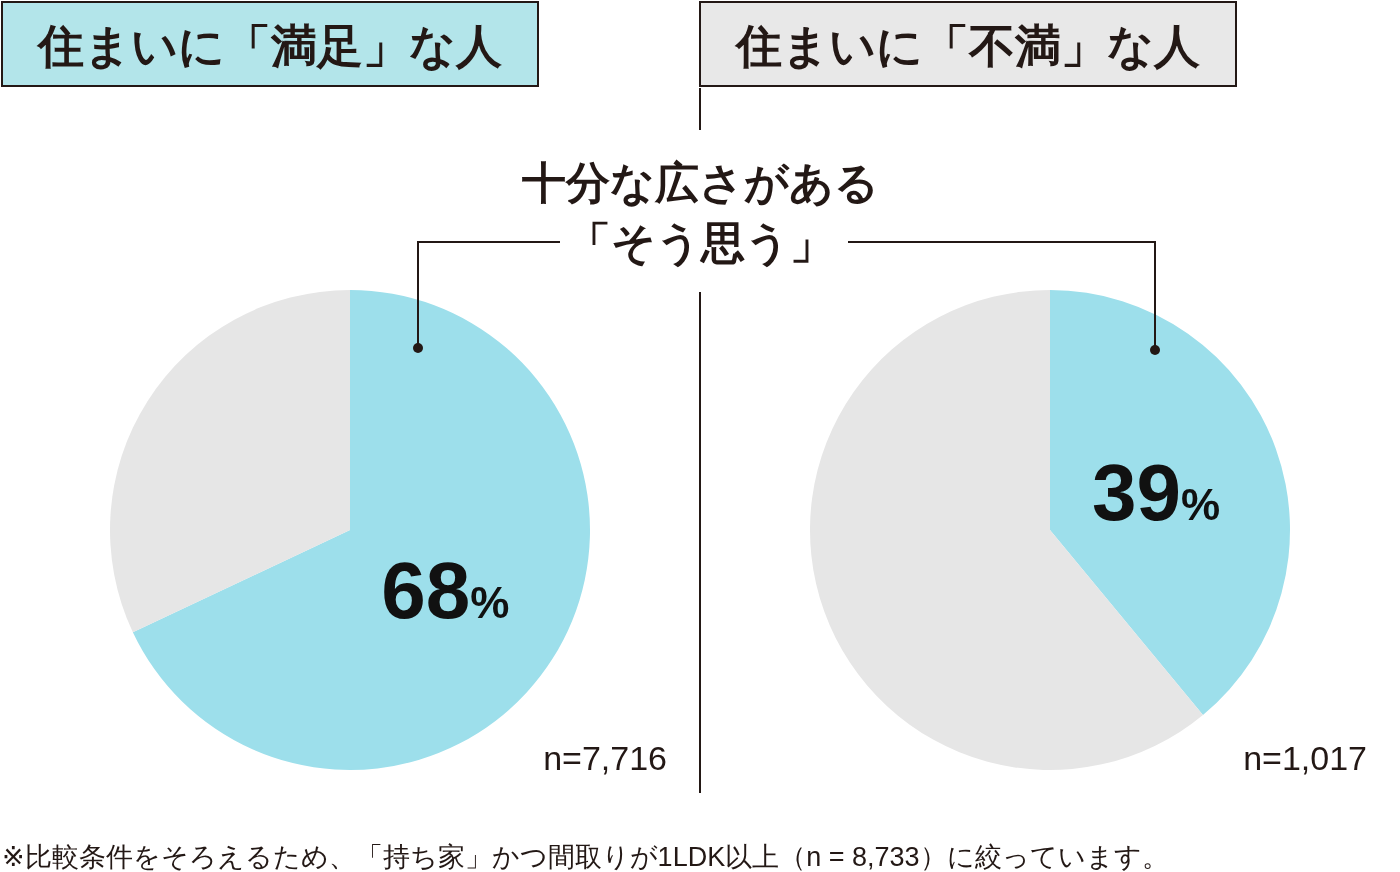 The height and width of the screenshot is (872, 1400). I want to click on chart-title: 住まいに「満足」な人, so click(269, 46).